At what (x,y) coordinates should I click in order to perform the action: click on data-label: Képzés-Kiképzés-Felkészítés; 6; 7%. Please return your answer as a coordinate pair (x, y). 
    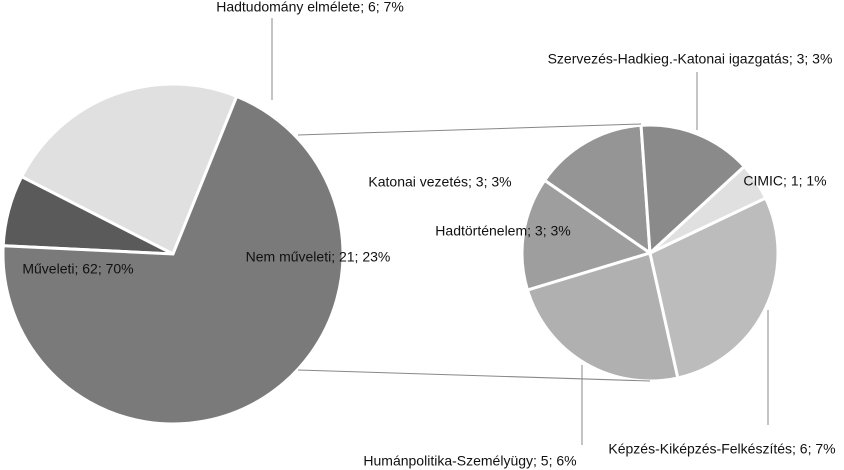
    Looking at the image, I should click on (721, 449).